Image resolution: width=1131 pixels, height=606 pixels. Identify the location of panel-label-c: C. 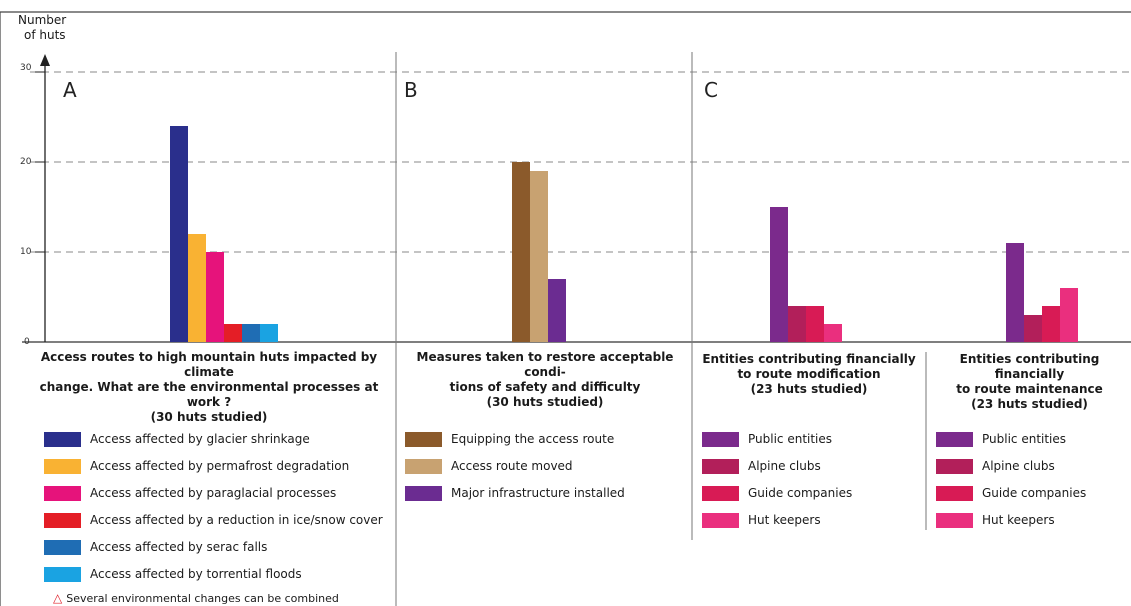
(711, 90).